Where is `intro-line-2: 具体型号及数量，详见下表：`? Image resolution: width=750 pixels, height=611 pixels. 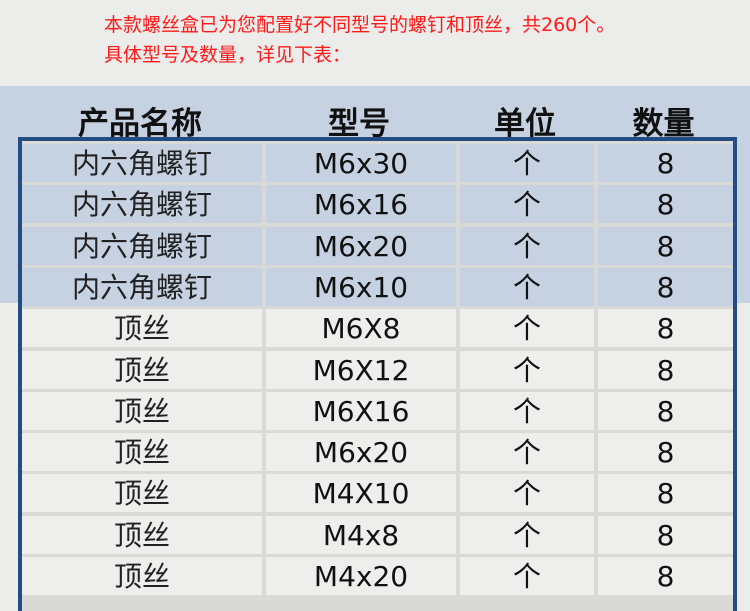
intro-line-2: 具体型号及数量，详见下表： is located at coordinates (228, 55).